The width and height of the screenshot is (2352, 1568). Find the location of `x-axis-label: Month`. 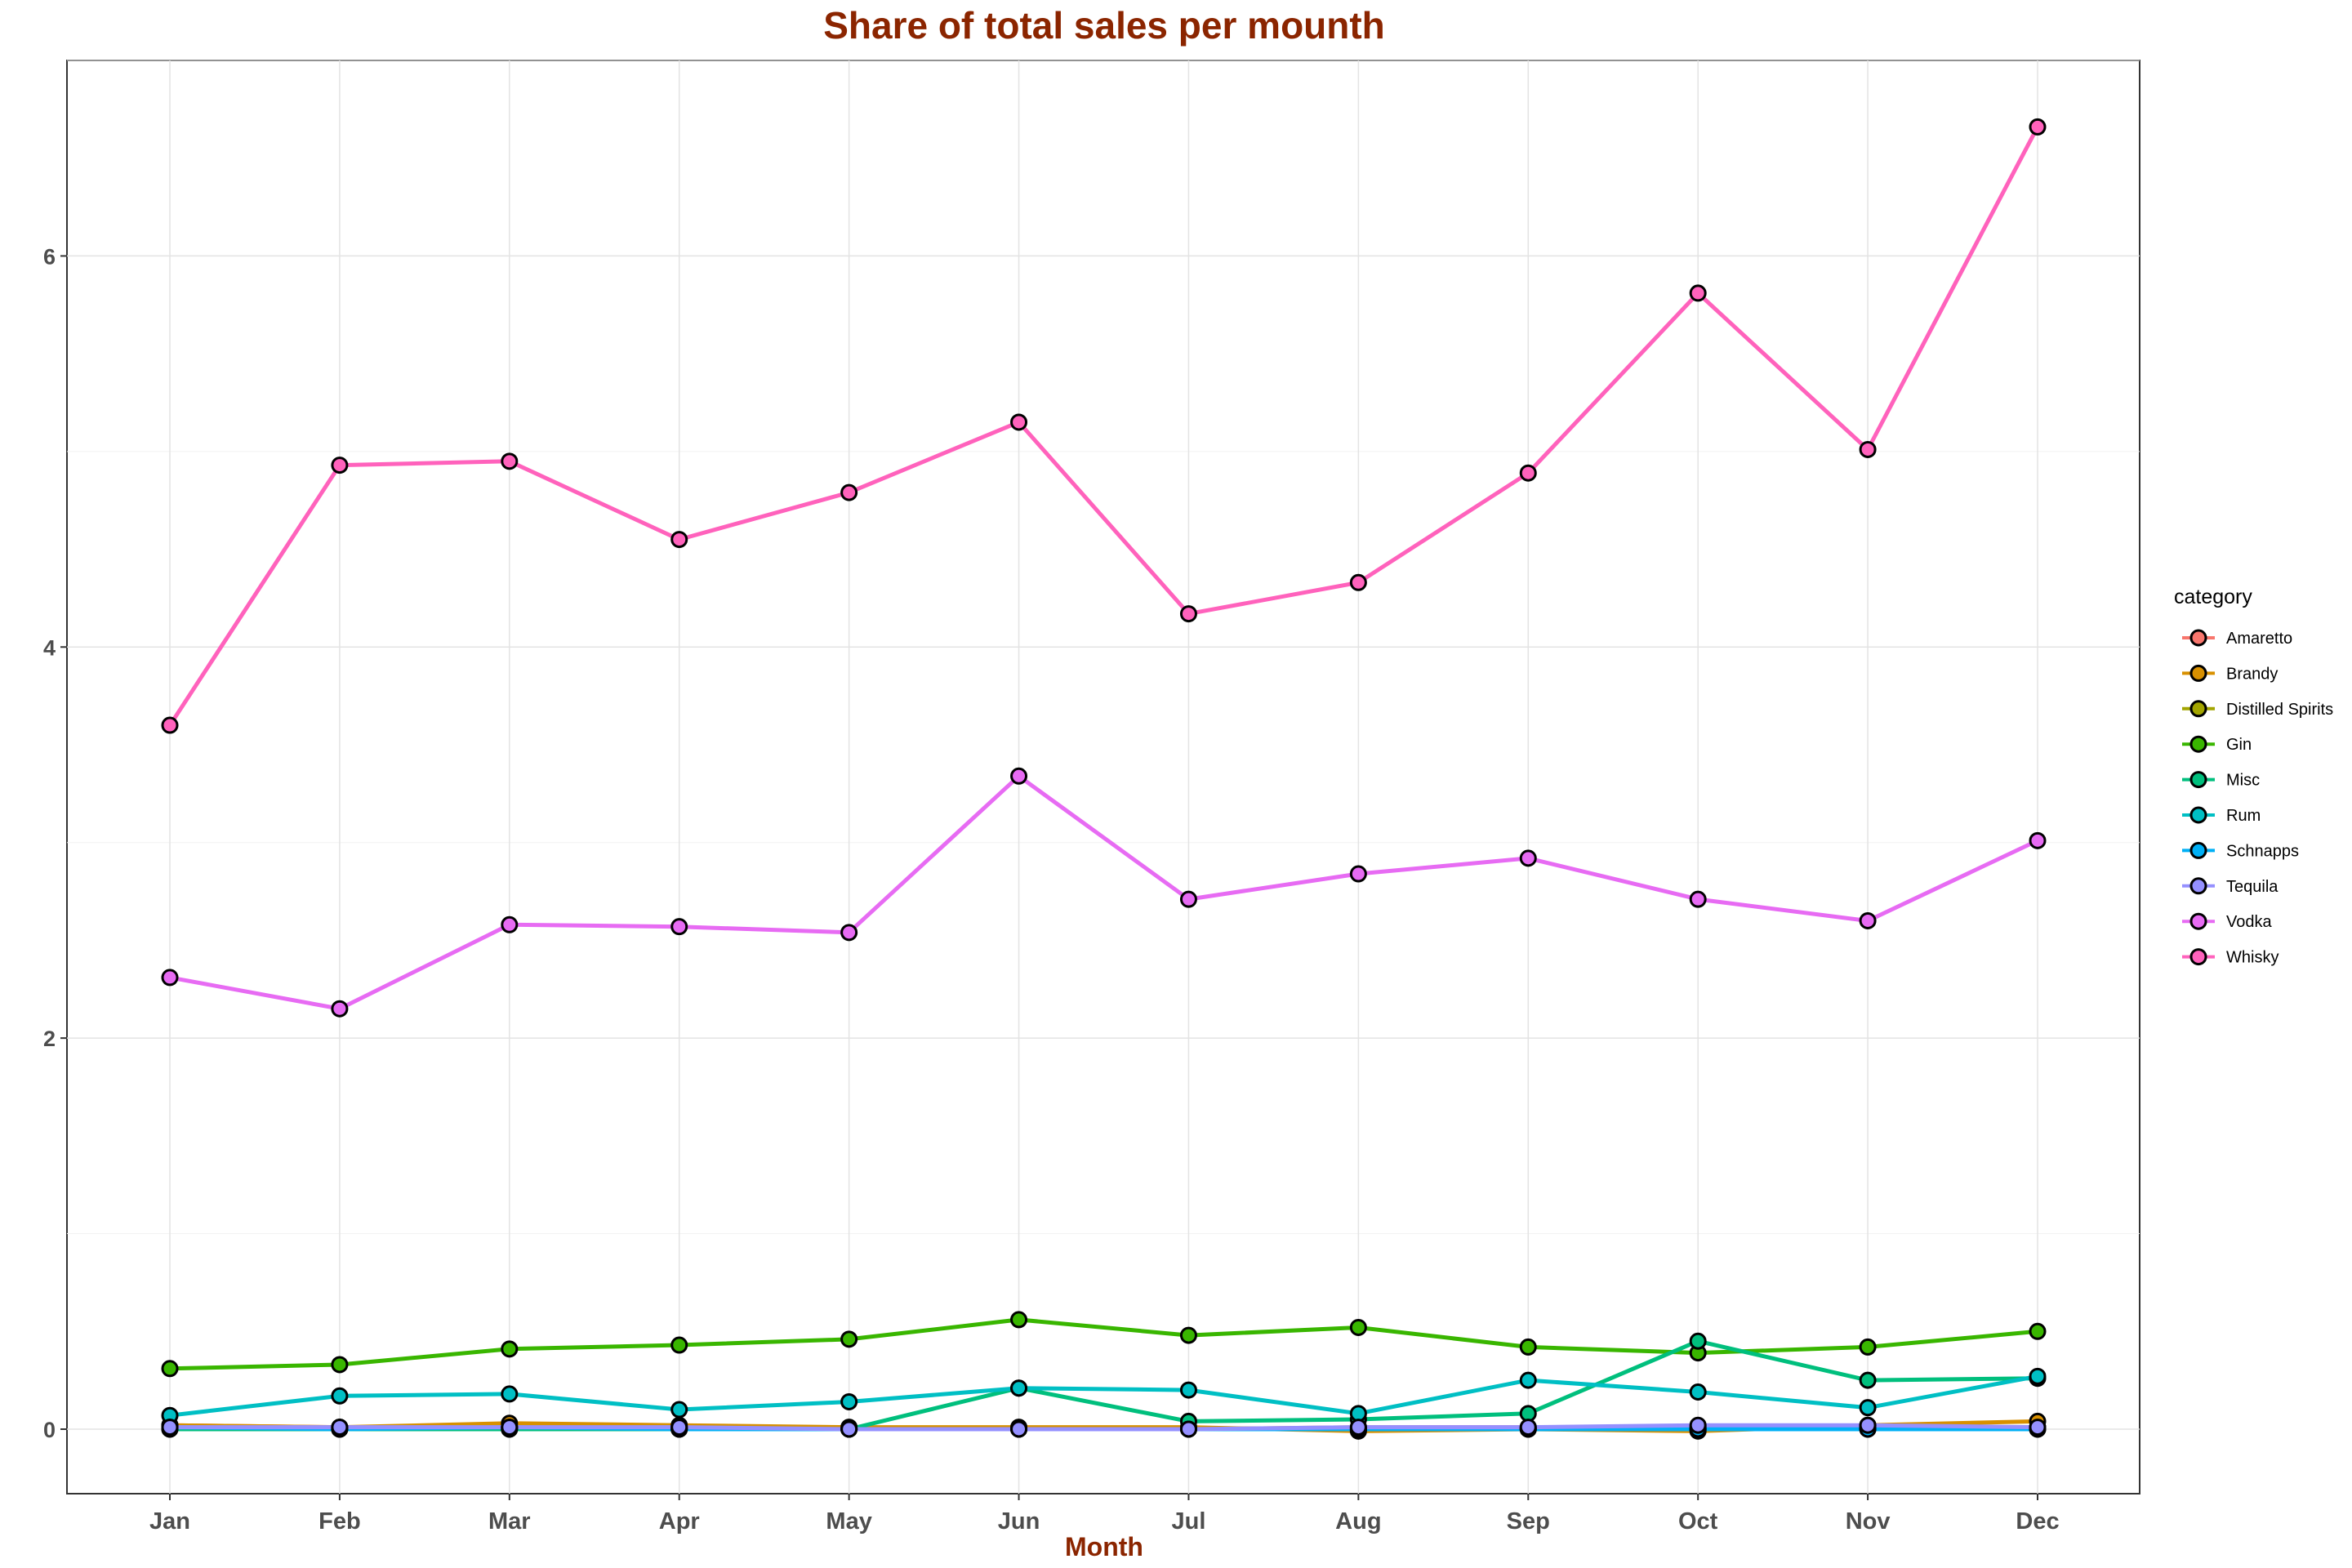

x-axis-label: Month is located at coordinates (1104, 1546).